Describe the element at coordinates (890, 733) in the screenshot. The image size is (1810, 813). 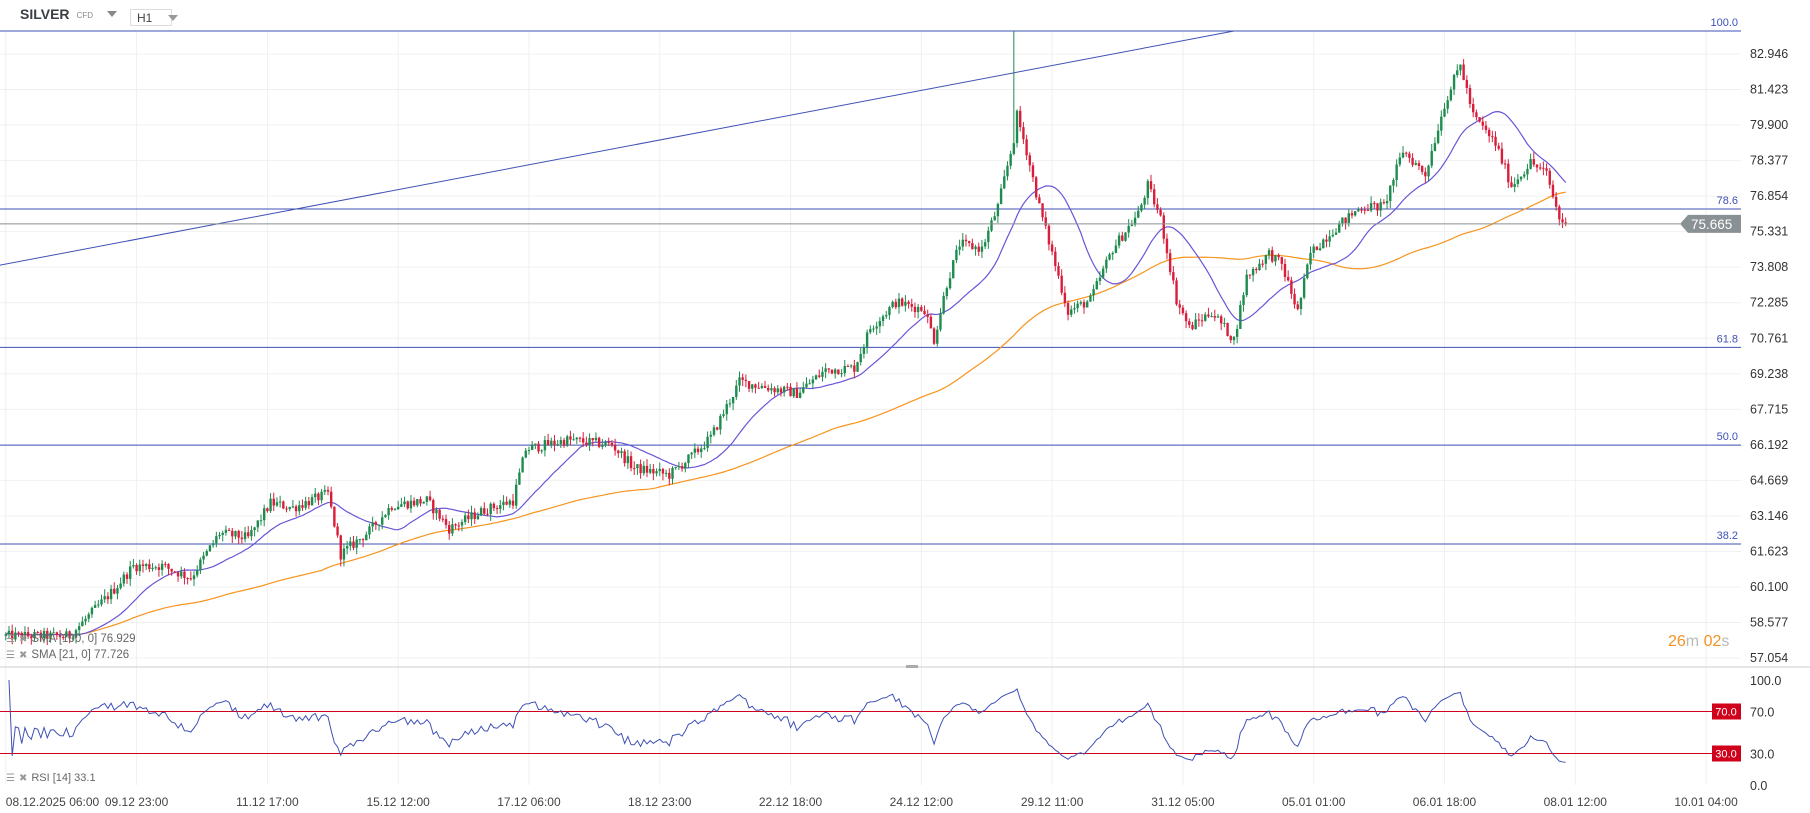
I see `rsi-pane: 100.0 70.0 30.0 0.0 70.0 30.0` at that location.